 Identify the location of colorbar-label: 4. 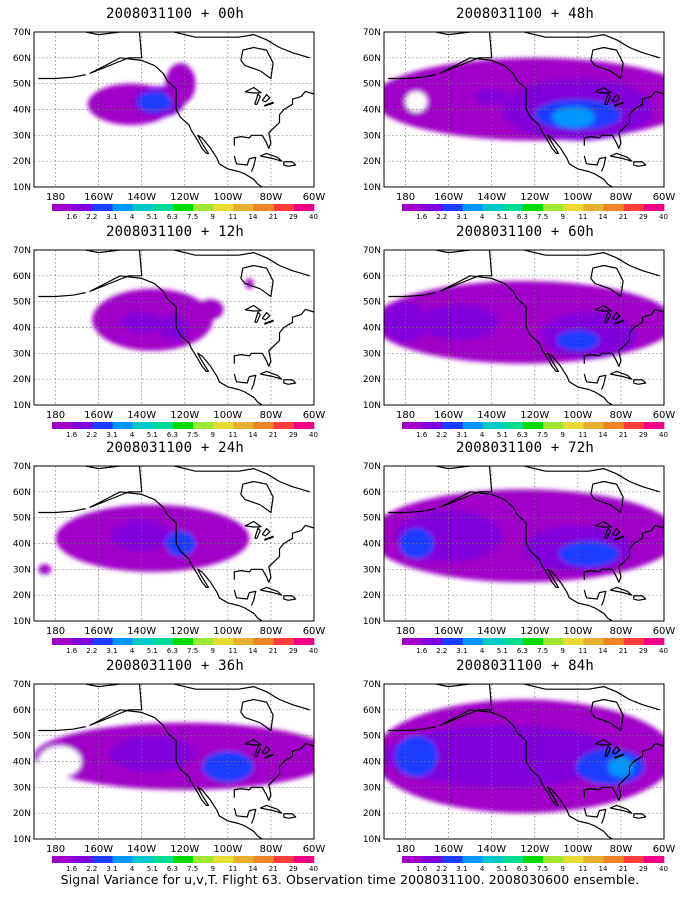
(482, 435).